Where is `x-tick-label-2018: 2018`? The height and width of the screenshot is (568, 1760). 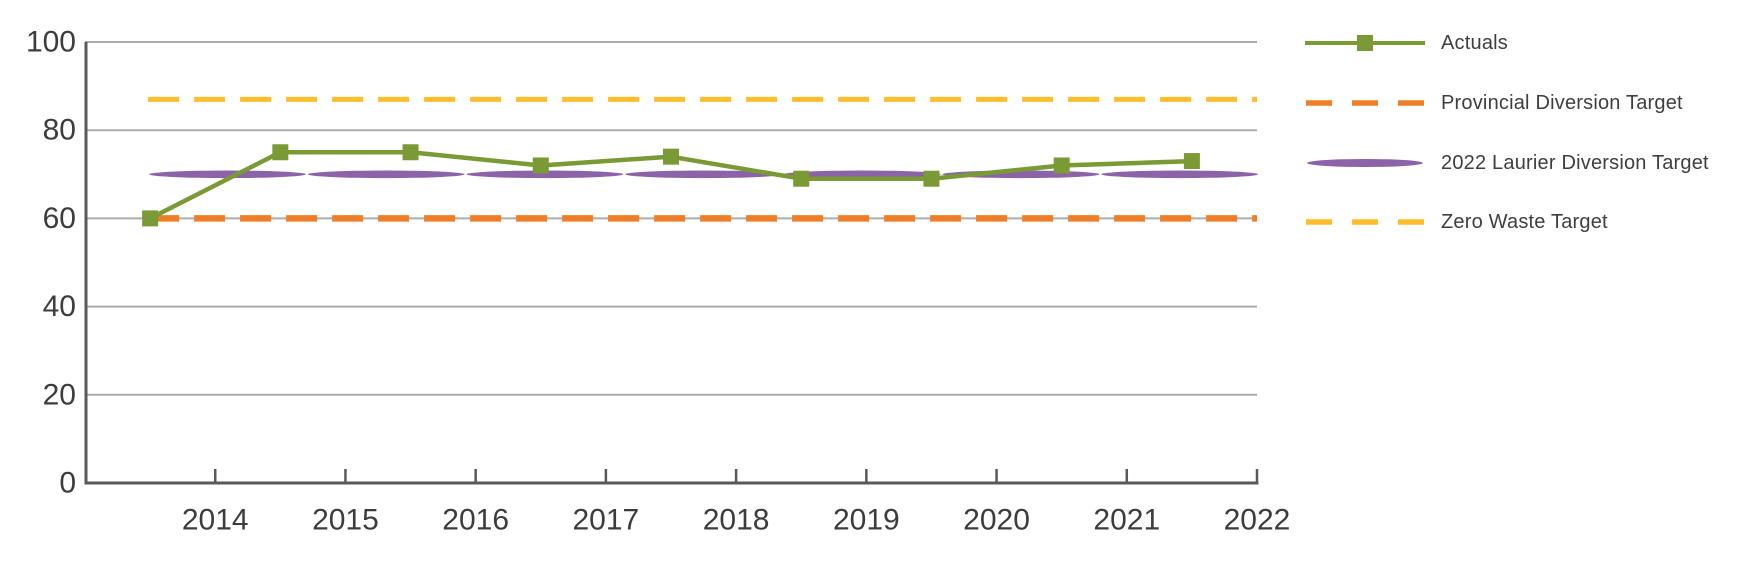 x-tick-label-2018: 2018 is located at coordinates (736, 520).